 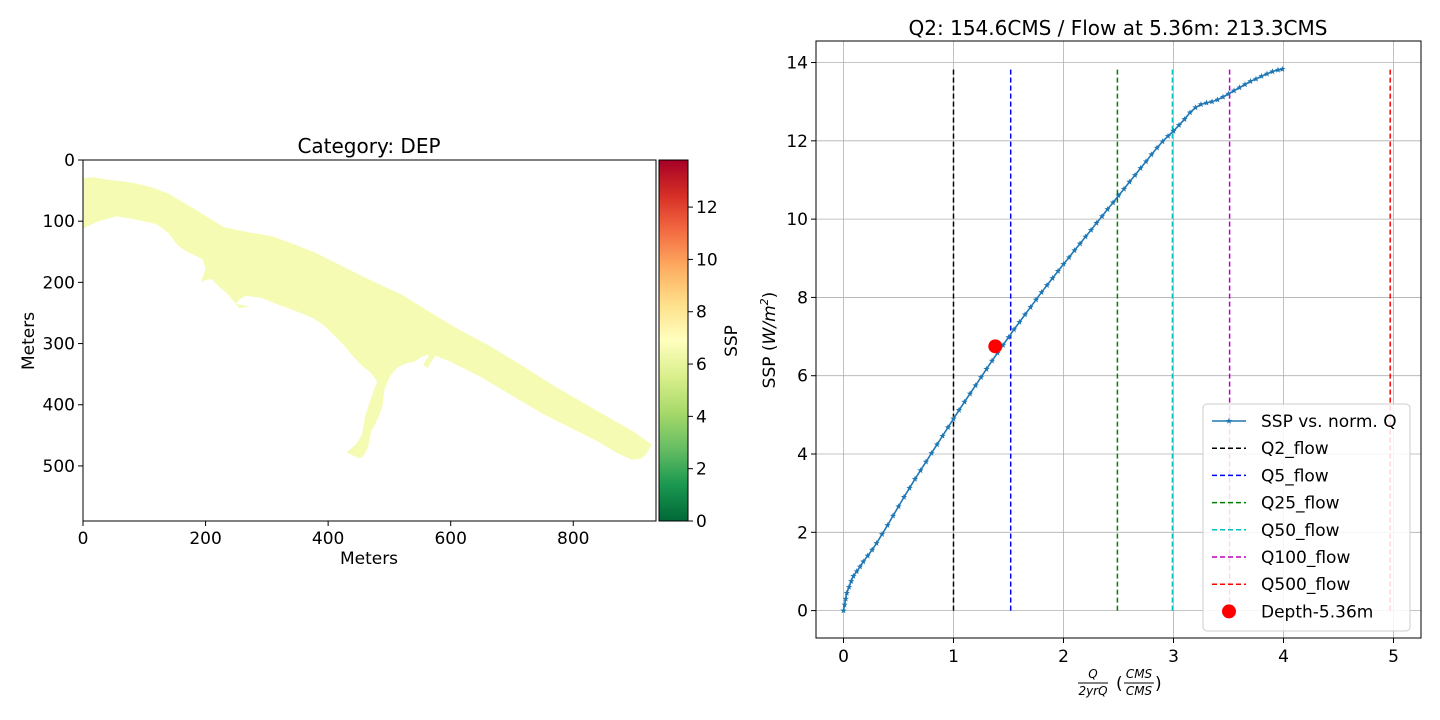 I want to click on map-y-tick-label: 400, so click(x=59, y=406).